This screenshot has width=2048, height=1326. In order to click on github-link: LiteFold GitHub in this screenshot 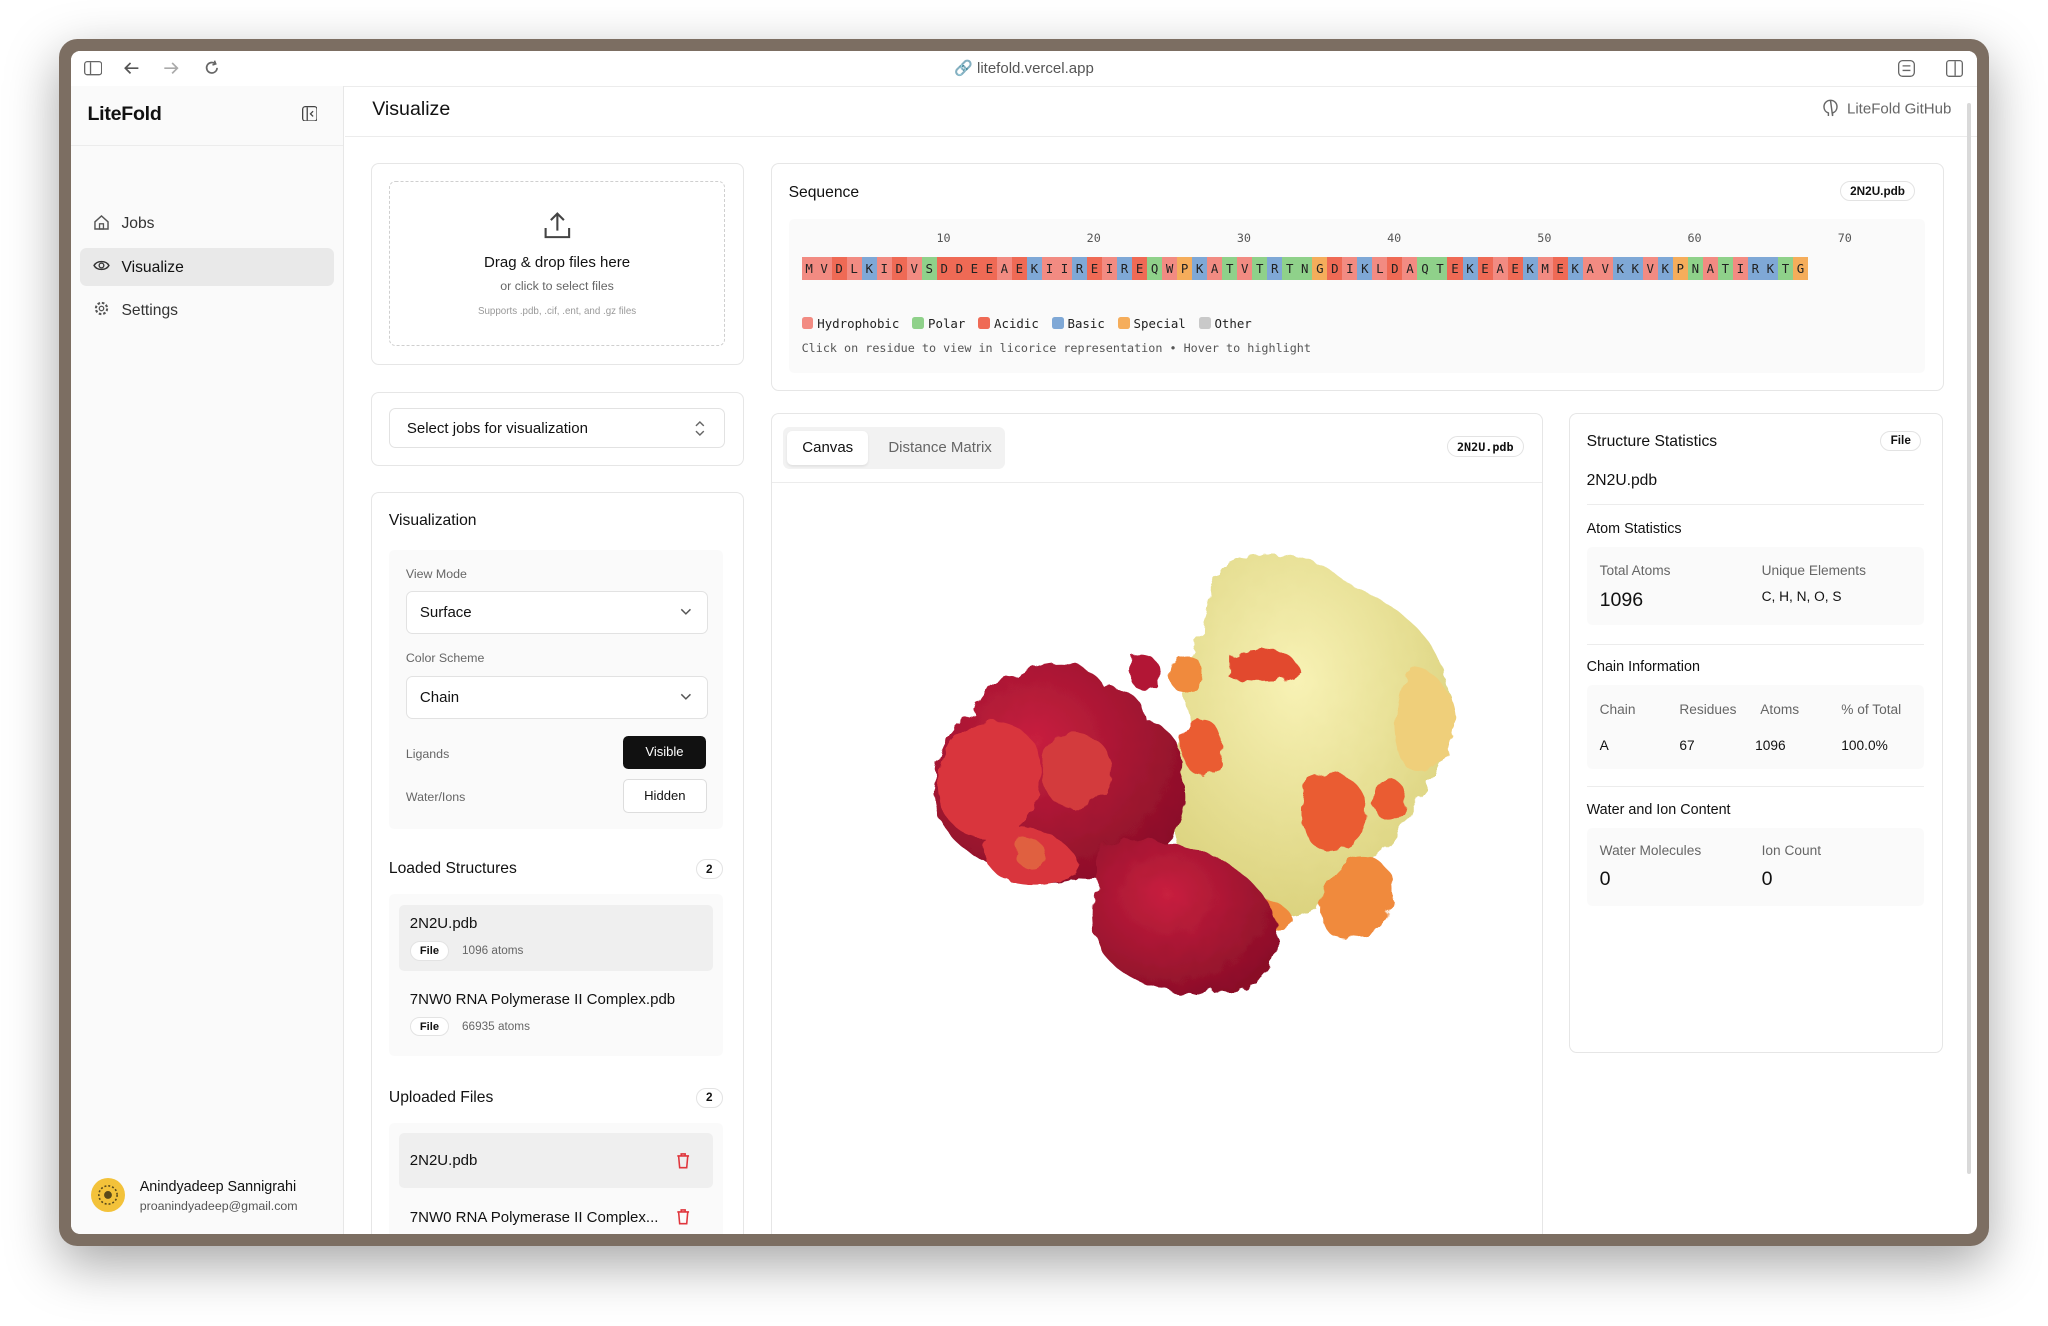, I will do `click(1886, 108)`.